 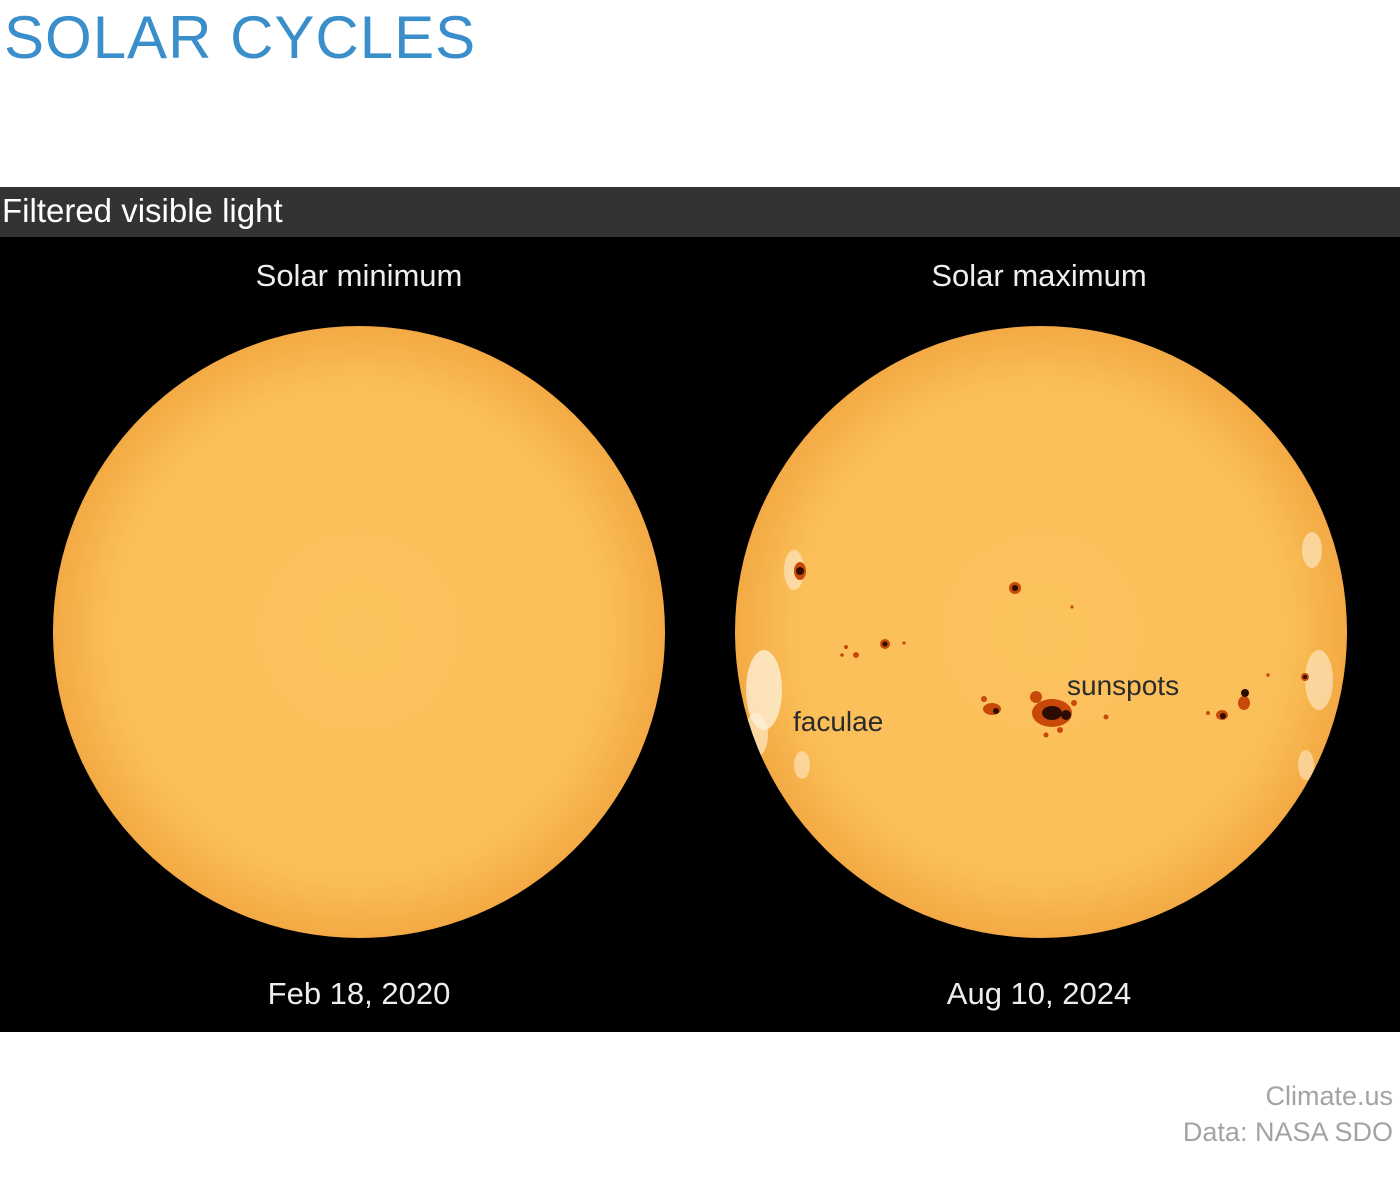 I want to click on solar-minimum-date: Feb 18, 2020, so click(x=359, y=993).